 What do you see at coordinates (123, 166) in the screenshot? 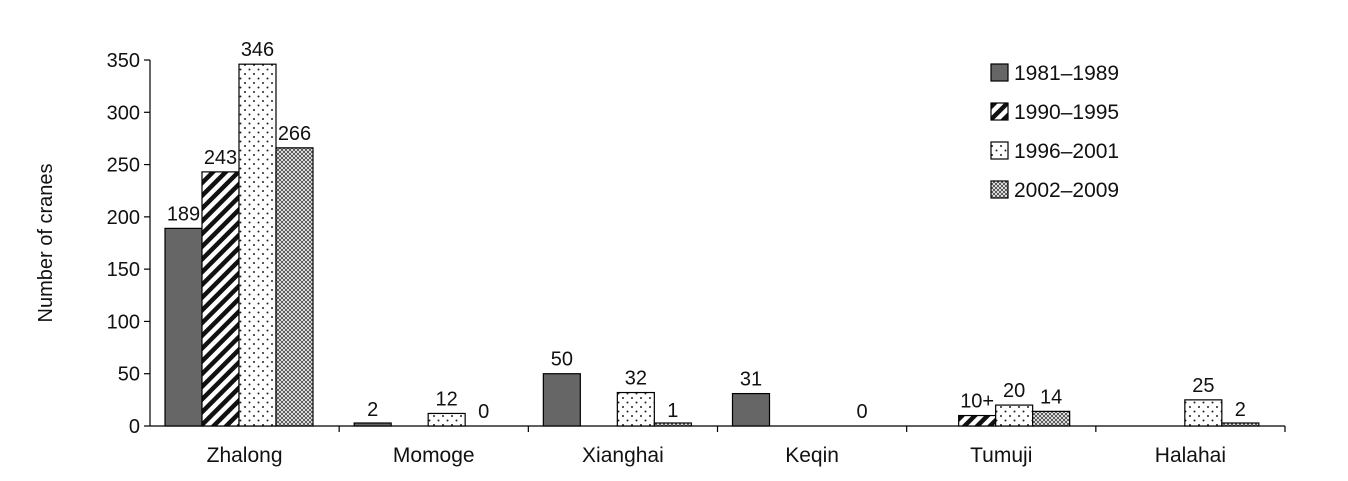
I see `y-tick-label: 250` at bounding box center [123, 166].